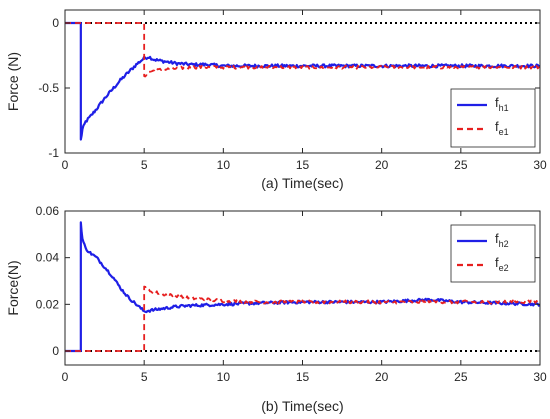 The image size is (550, 419). I want to click on panel-b-legend-entry-fh2: fh2, so click(502, 240).